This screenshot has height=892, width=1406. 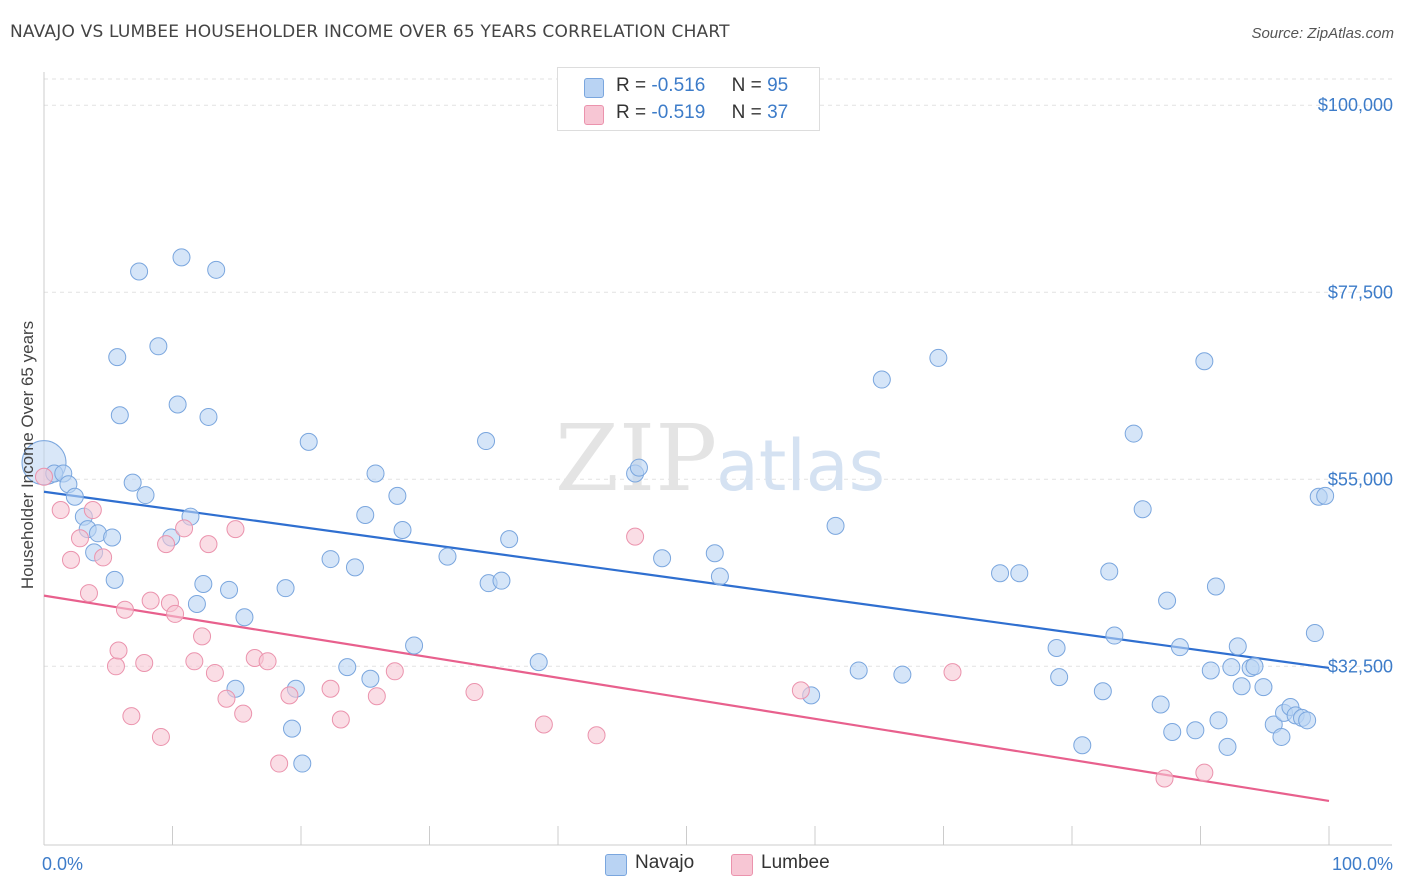 I want to click on x-tick-label-min: 0.0%, so click(x=62, y=864).